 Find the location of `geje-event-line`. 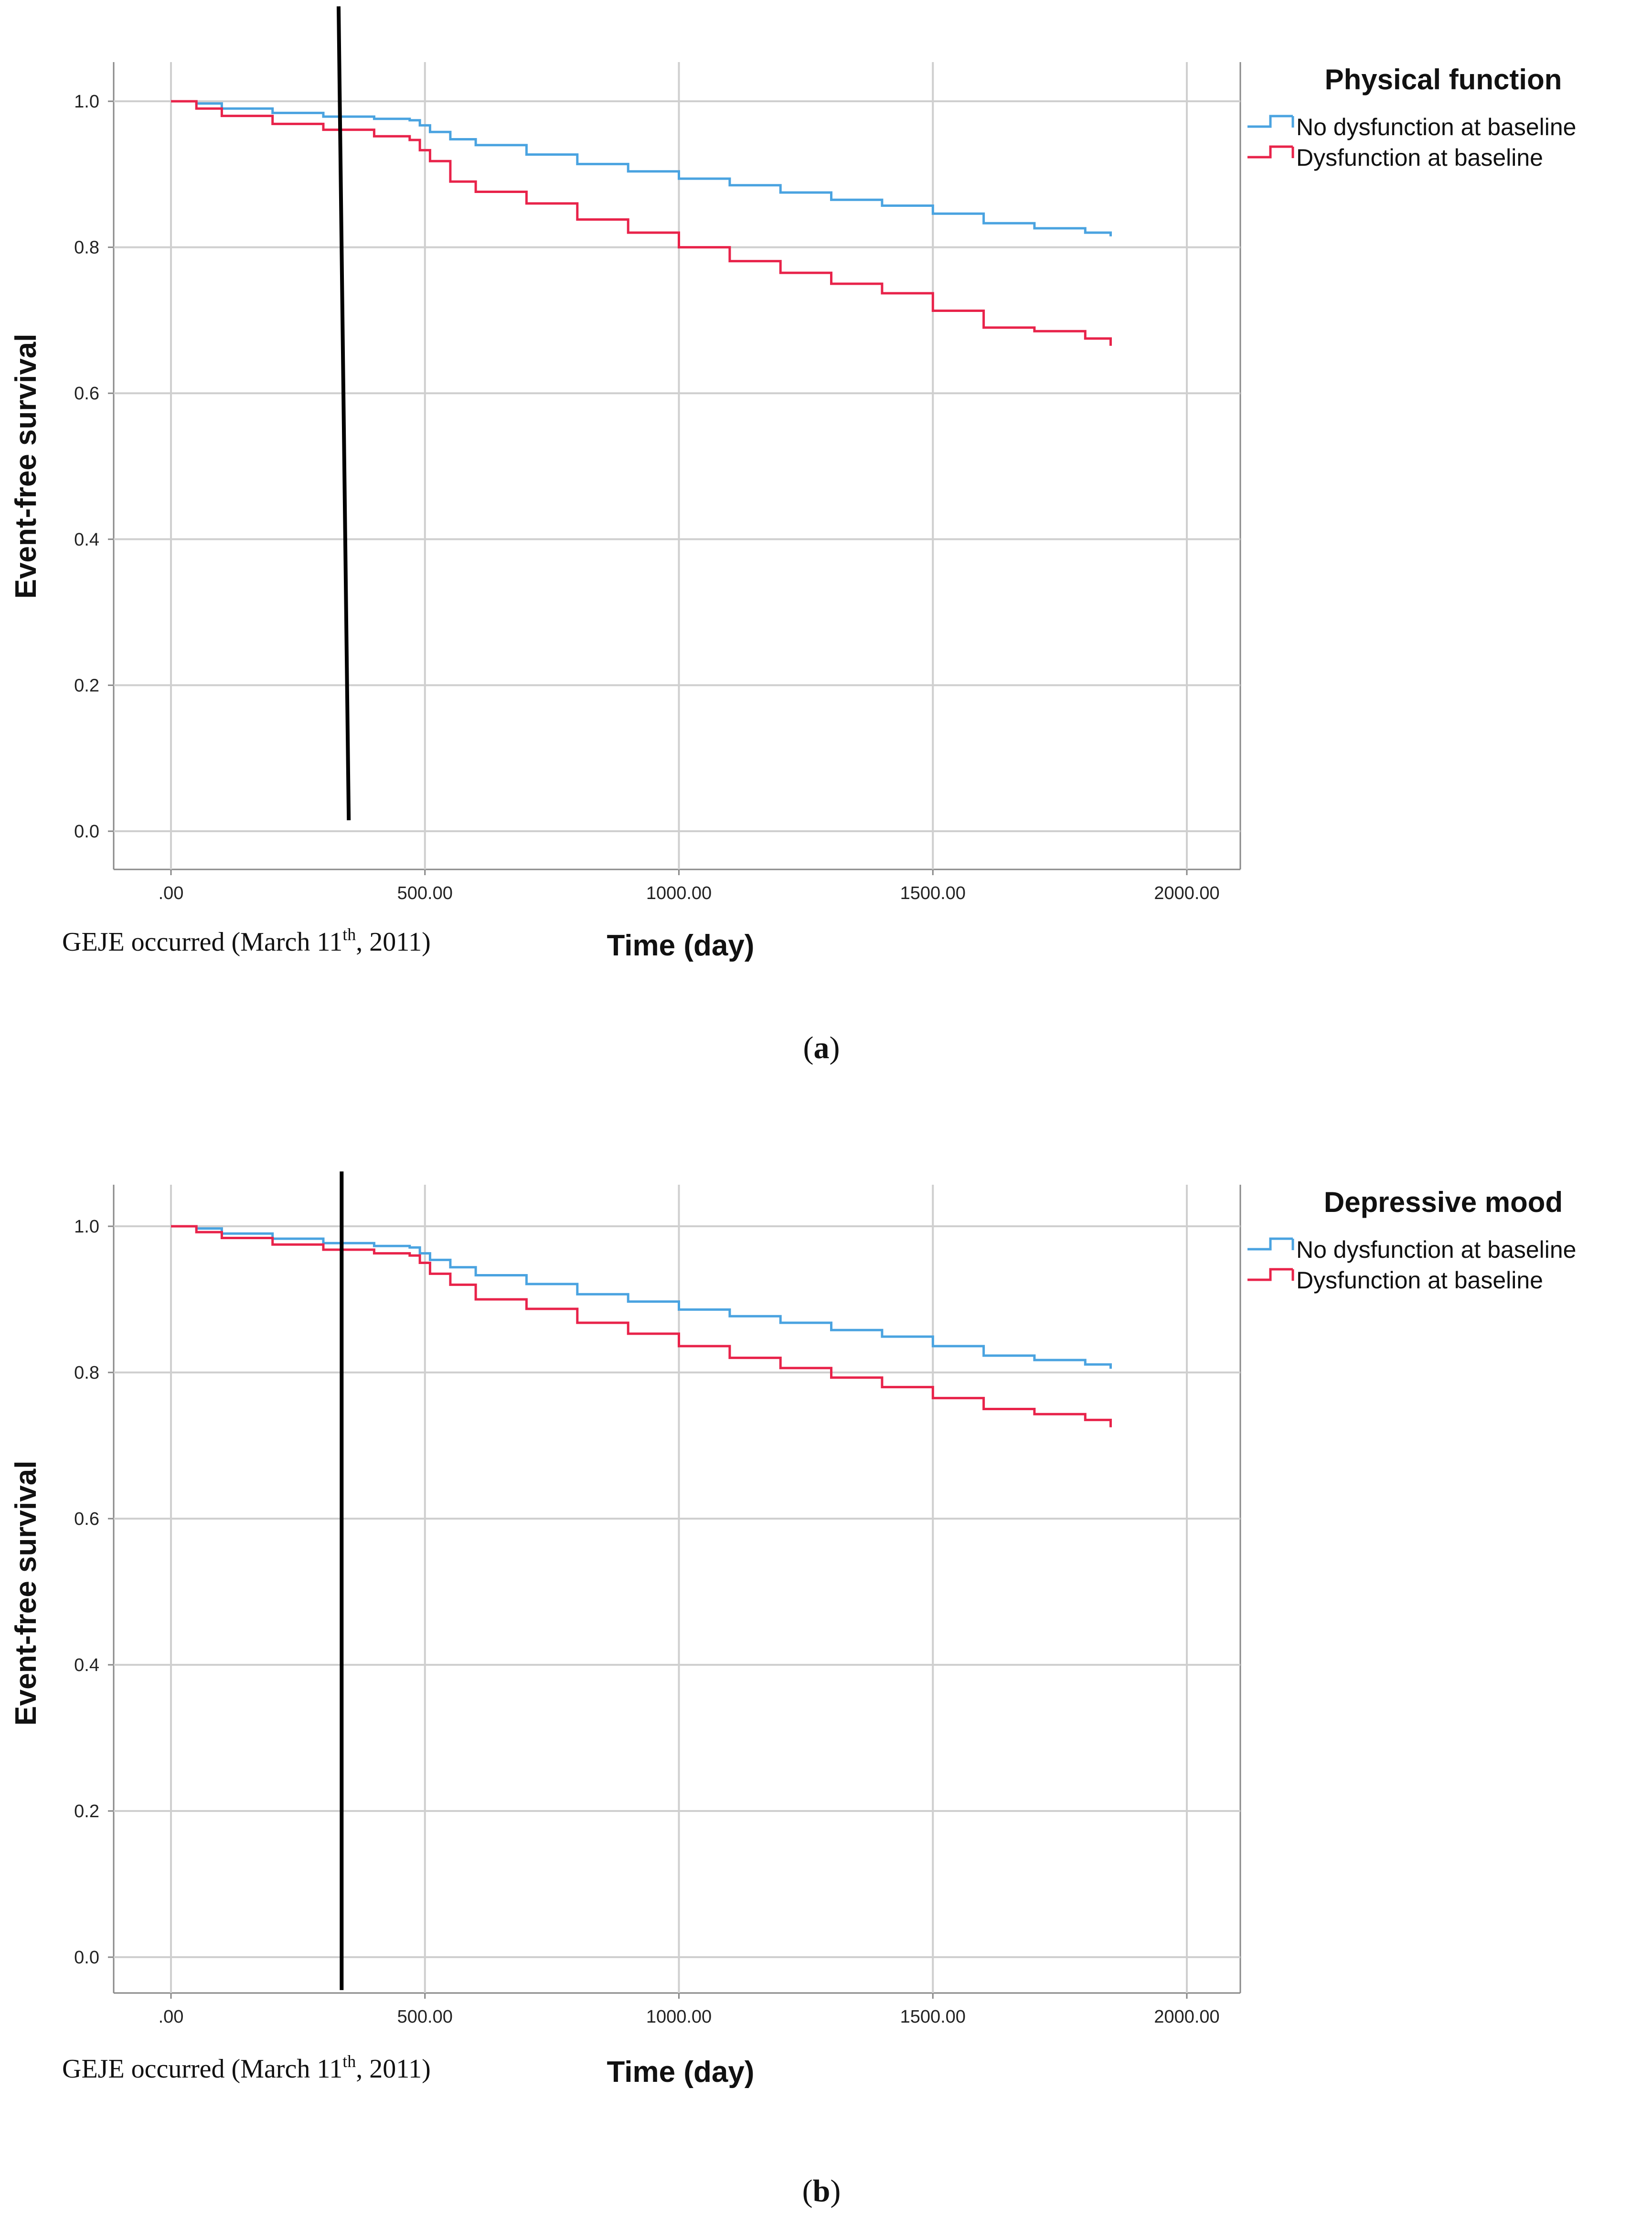

geje-event-line is located at coordinates (343, 413).